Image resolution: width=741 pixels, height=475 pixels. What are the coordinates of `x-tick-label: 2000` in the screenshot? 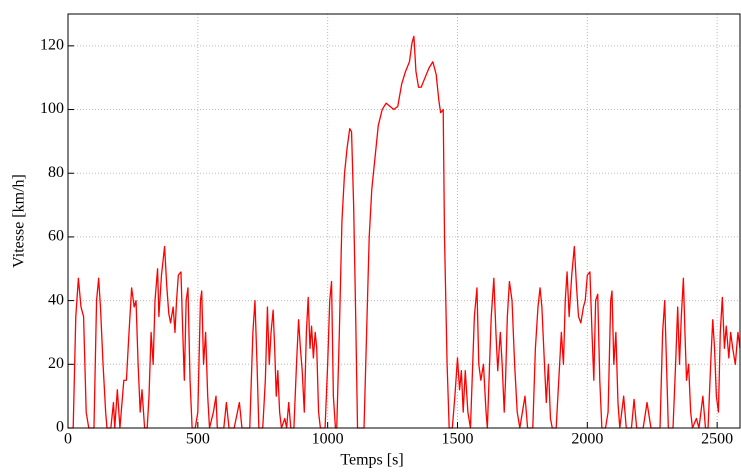 It's located at (587, 439).